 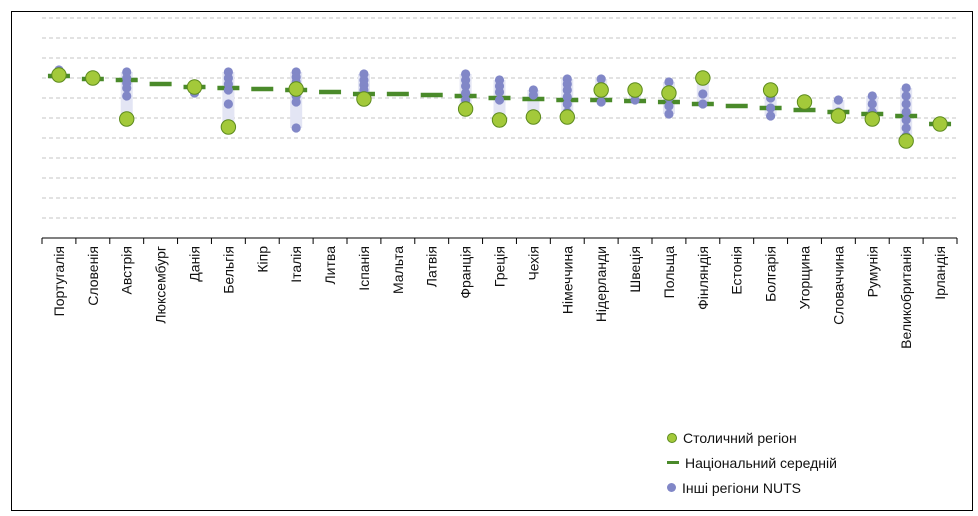 I want to click on x-tick-label: Кіпр, so click(x=262, y=259).